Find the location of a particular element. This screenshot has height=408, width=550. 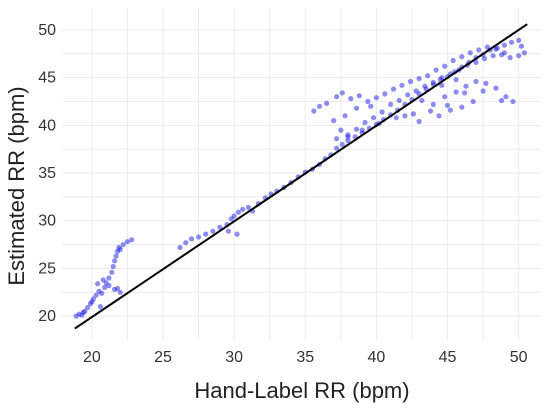

y-tick-label: 50 is located at coordinates (47, 30).